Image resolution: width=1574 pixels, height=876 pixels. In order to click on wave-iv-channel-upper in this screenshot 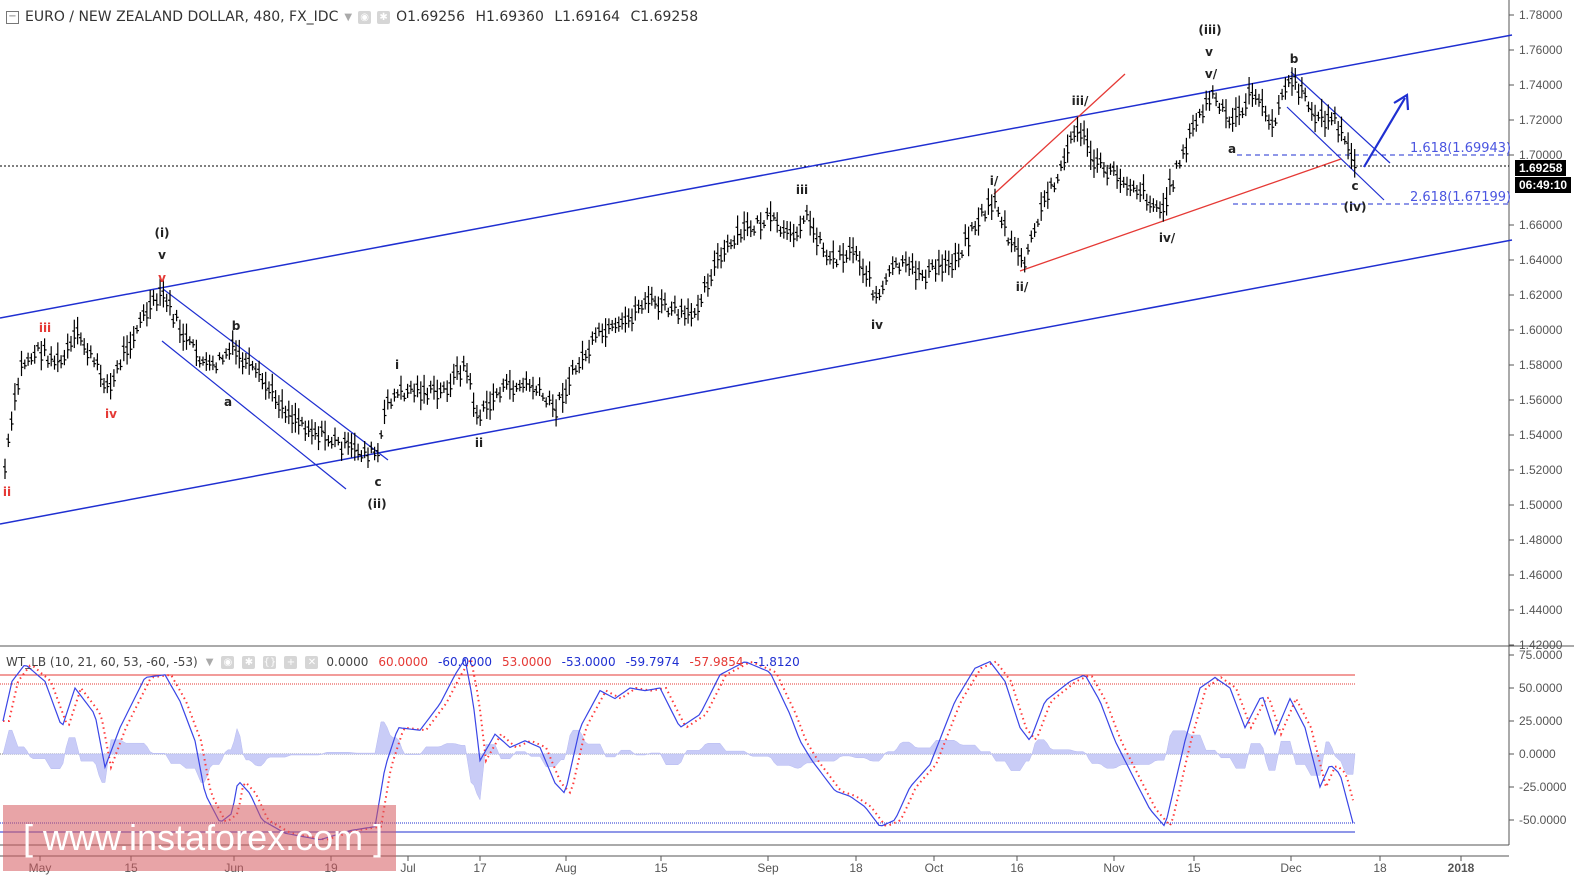, I will do `click(1340, 117)`.